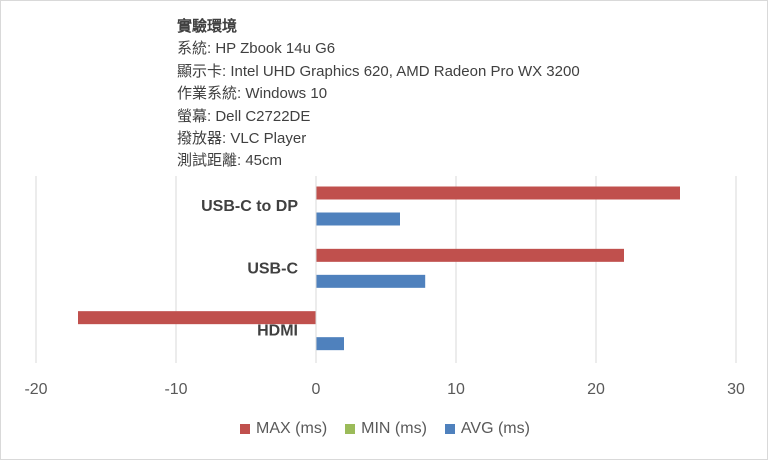 The image size is (770, 462). What do you see at coordinates (316, 389) in the screenshot?
I see `x-tick-label: 0` at bounding box center [316, 389].